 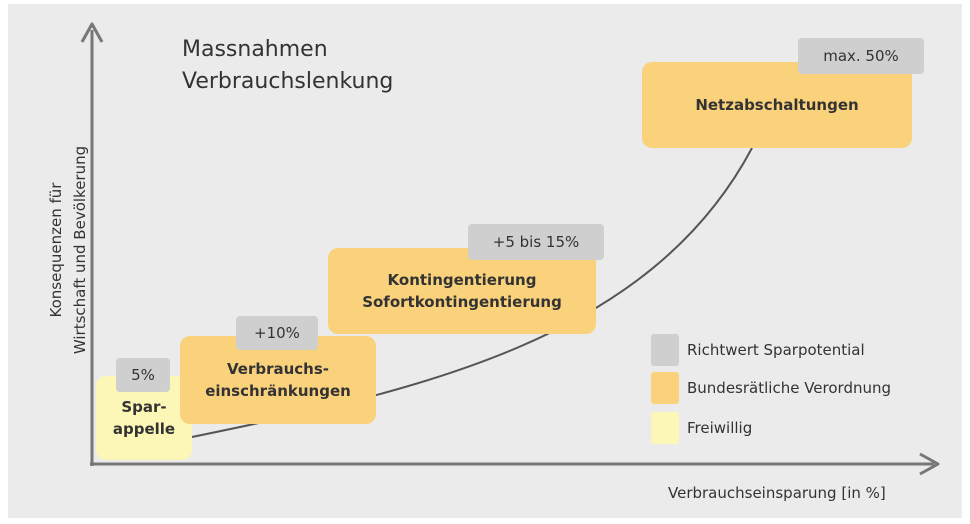 I want to click on legend-swatch-gray, so click(x=665, y=350).